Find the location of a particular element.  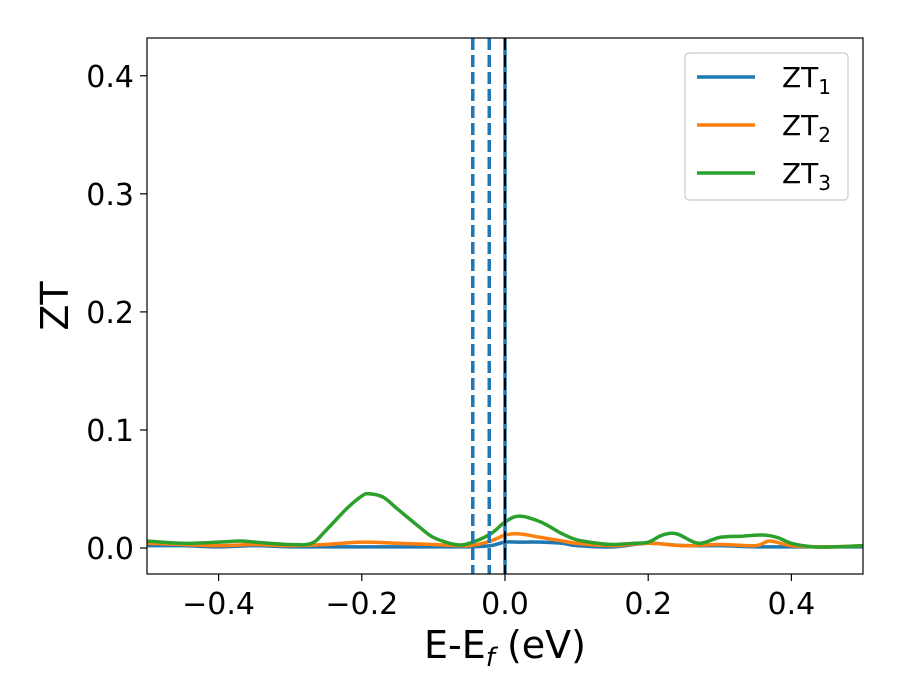

x-axis-label: E-Ef (eV) is located at coordinates (505, 648).